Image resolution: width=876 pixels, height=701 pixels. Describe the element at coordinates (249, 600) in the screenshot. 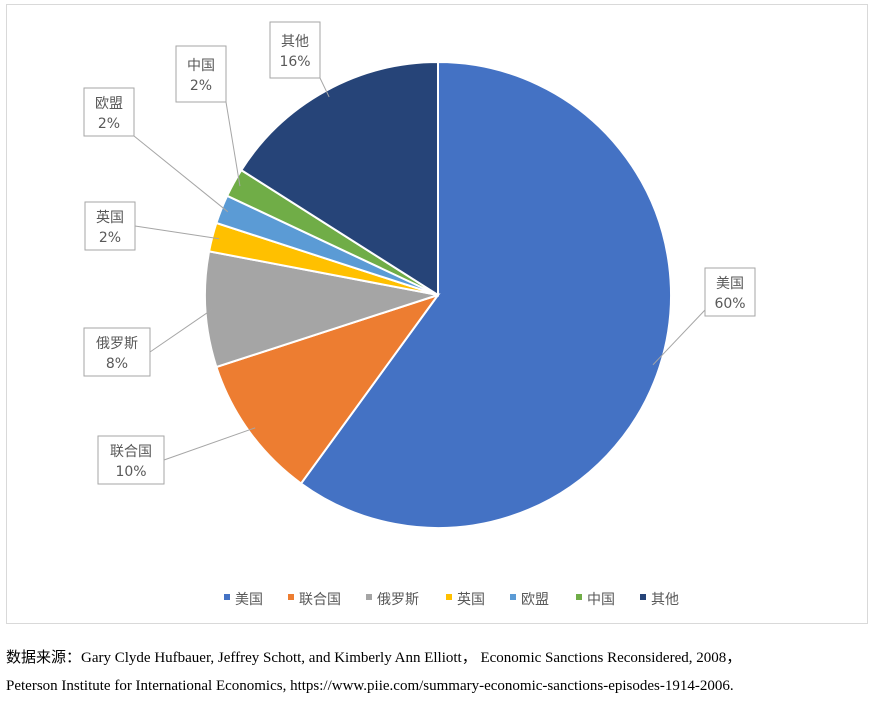

I see `legend-label-1: 美国` at that location.